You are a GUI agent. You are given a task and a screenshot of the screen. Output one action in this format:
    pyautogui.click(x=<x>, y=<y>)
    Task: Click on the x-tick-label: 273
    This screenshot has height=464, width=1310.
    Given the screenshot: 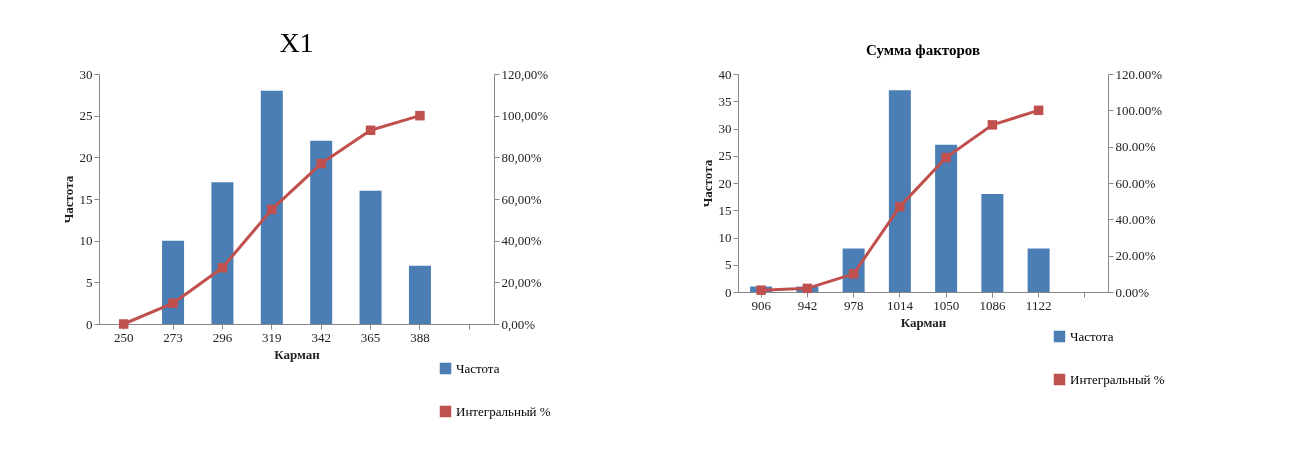 What is the action you would take?
    pyautogui.click(x=173, y=337)
    